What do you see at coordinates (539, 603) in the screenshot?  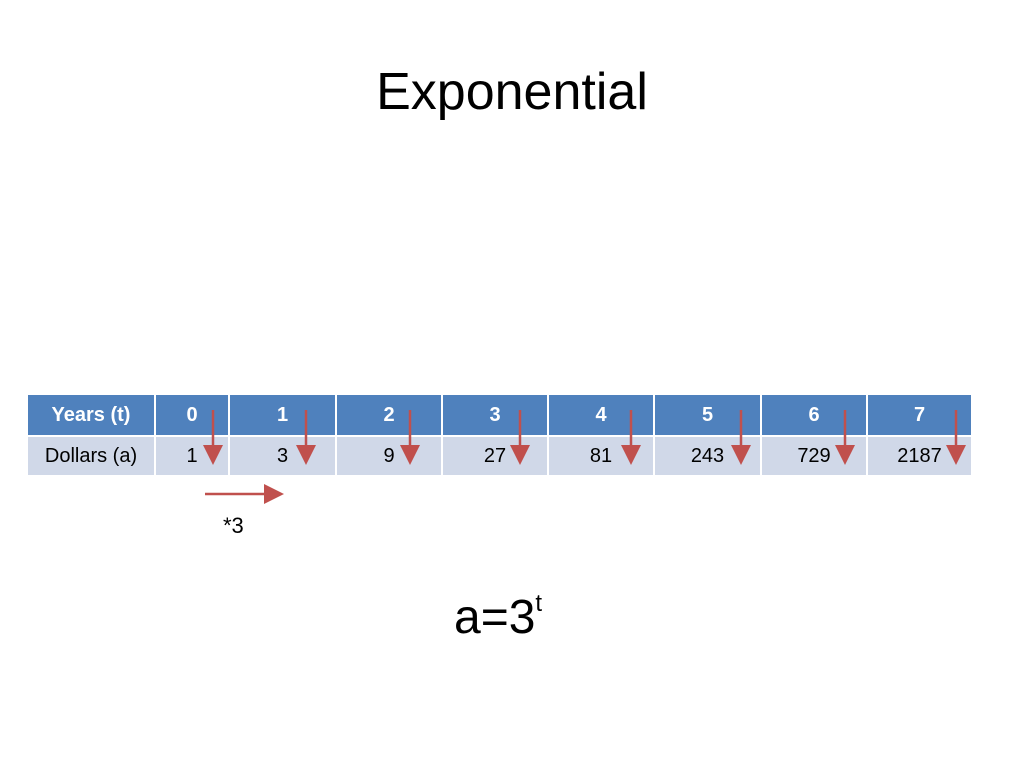 I see `formula-exponent: t` at bounding box center [539, 603].